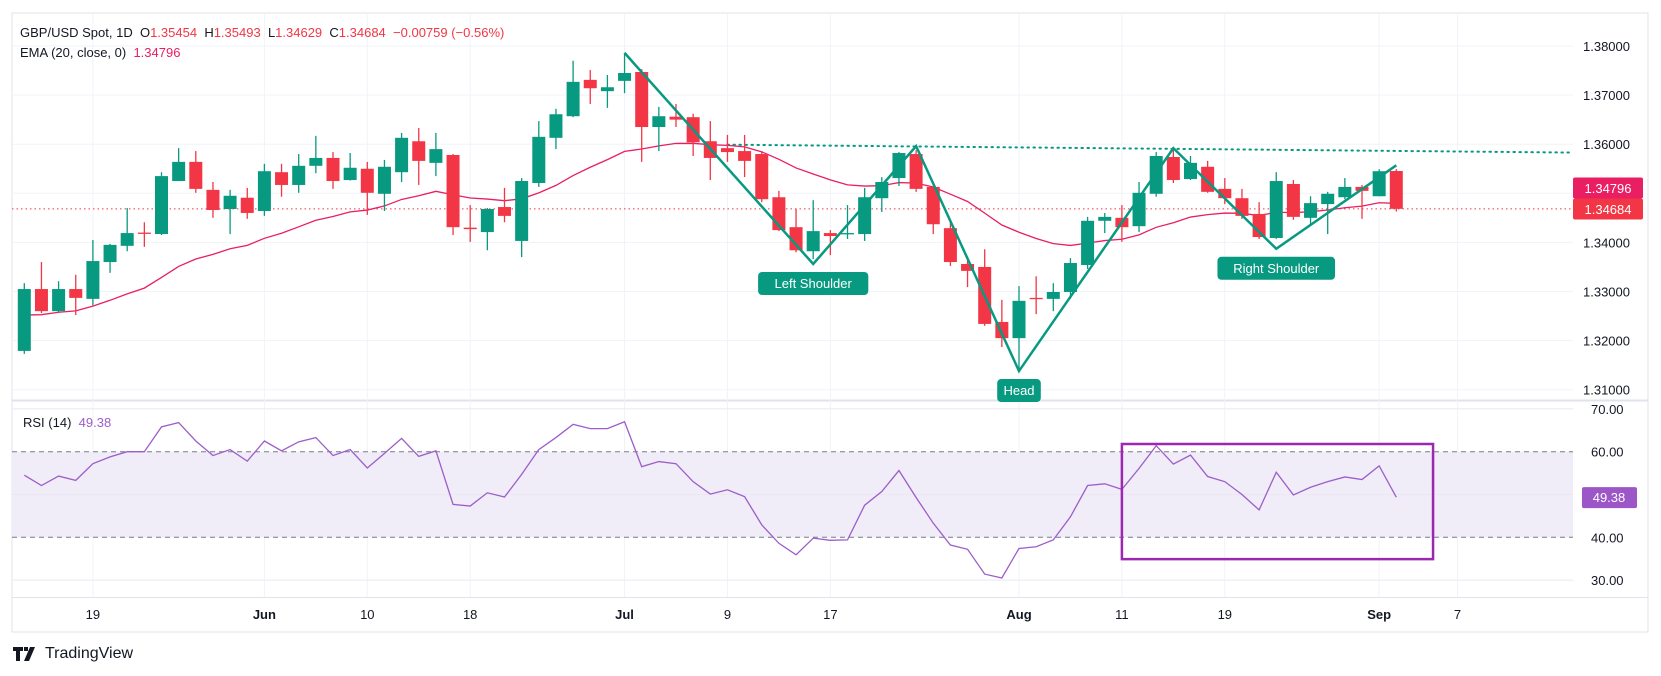  Describe the element at coordinates (1606, 46) in the screenshot. I see `price-tick-label: 1.38000` at that location.